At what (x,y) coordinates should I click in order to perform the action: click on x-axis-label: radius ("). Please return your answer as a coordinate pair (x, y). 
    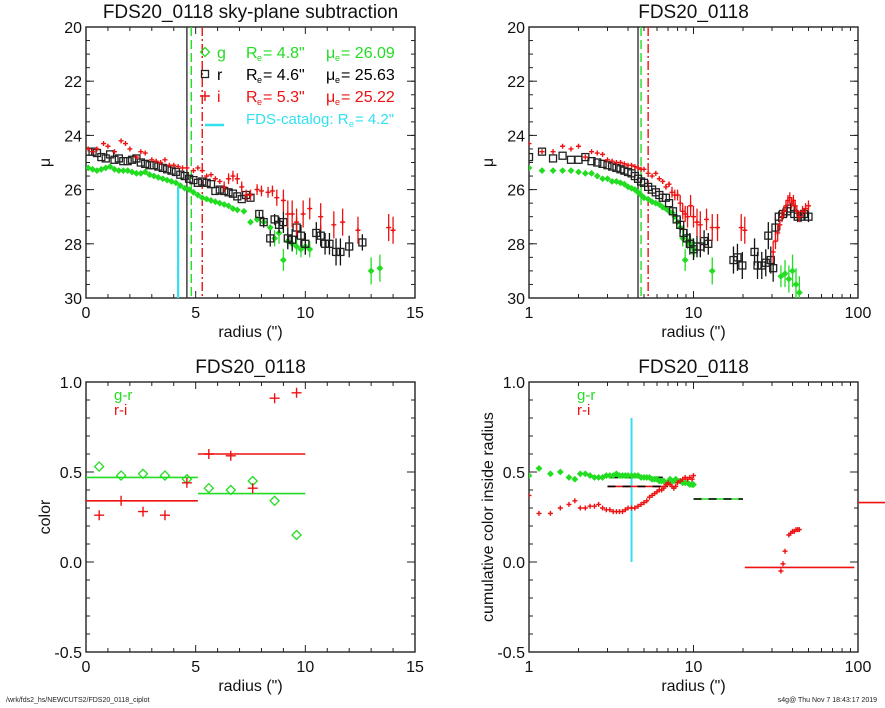
    Looking at the image, I should click on (250, 686).